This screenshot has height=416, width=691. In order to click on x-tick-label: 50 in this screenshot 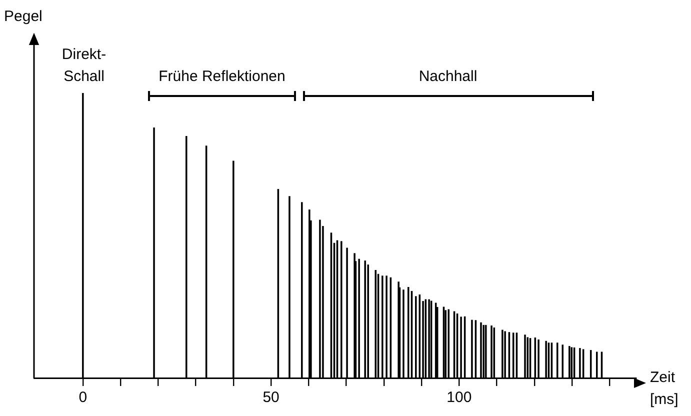, I will do `click(271, 397)`.